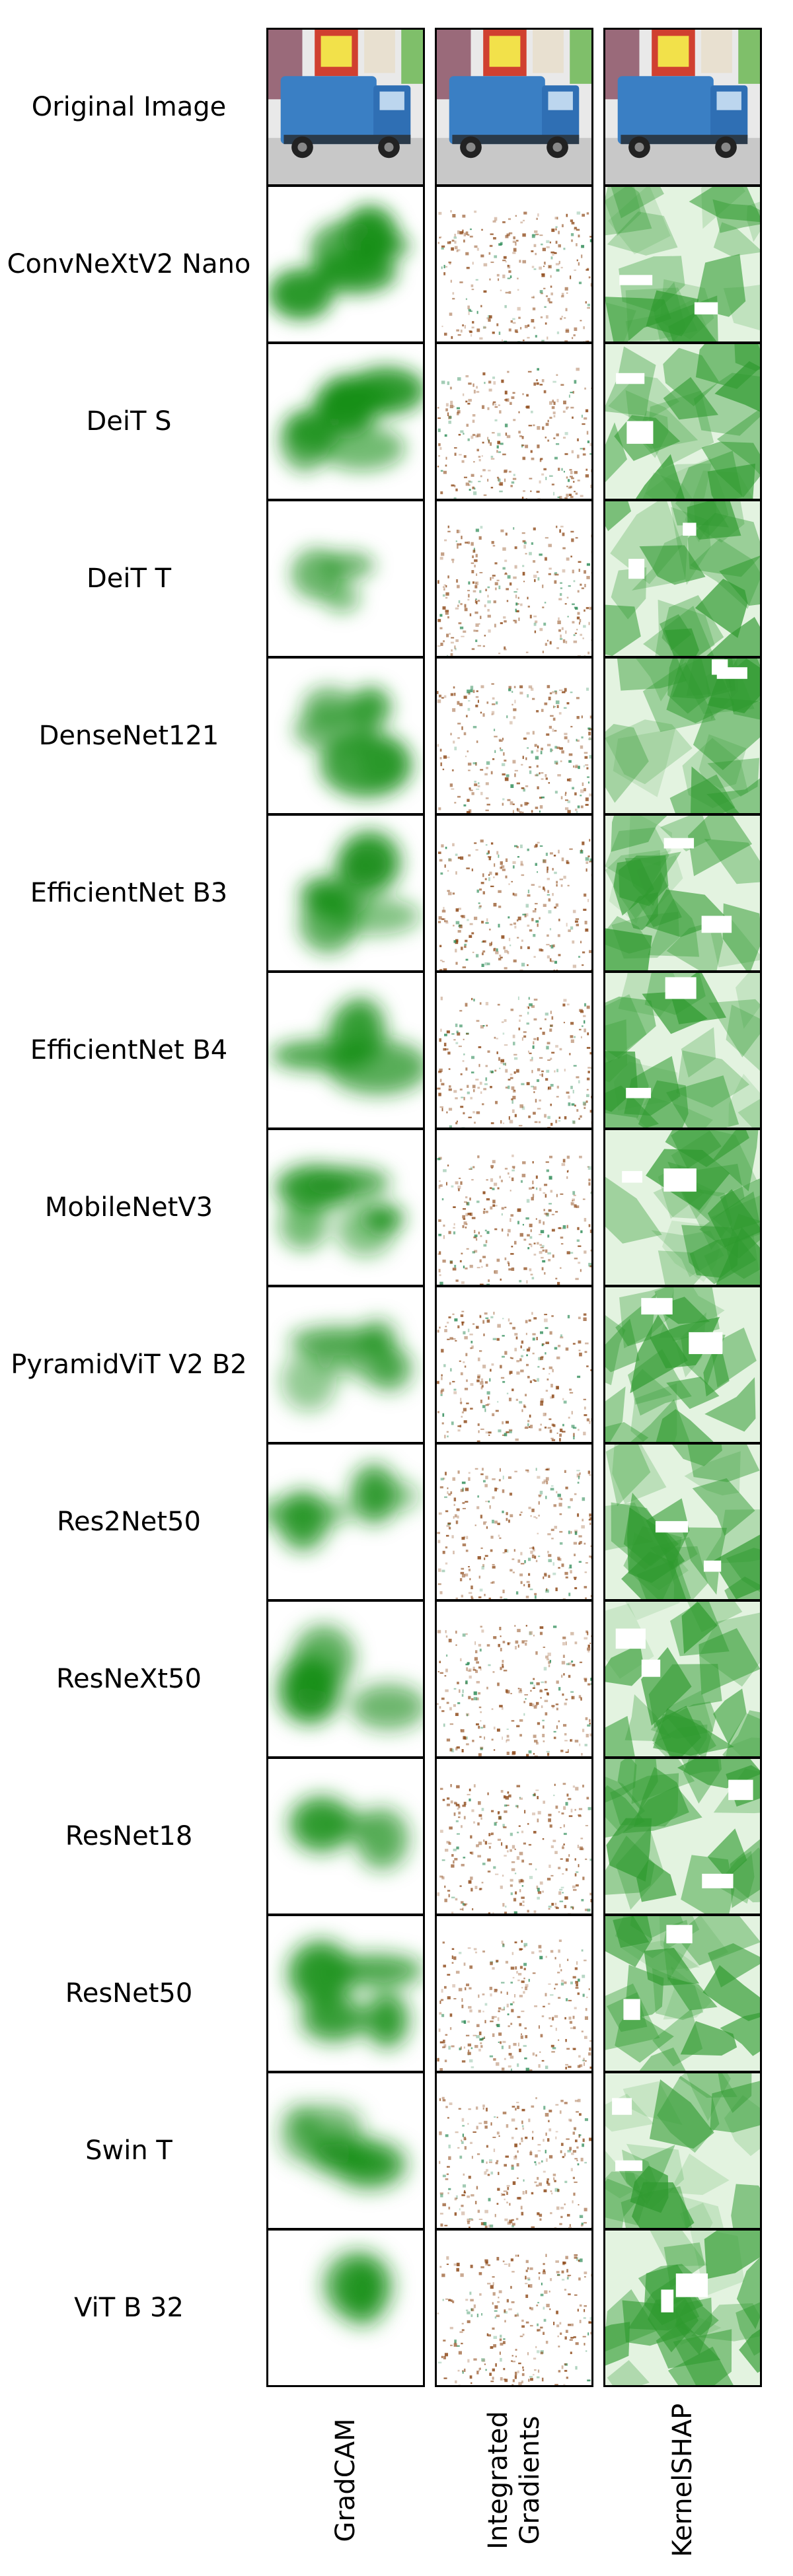 The image size is (793, 2576). What do you see at coordinates (128, 1522) in the screenshot?
I see `row-label: Res2Net50` at bounding box center [128, 1522].